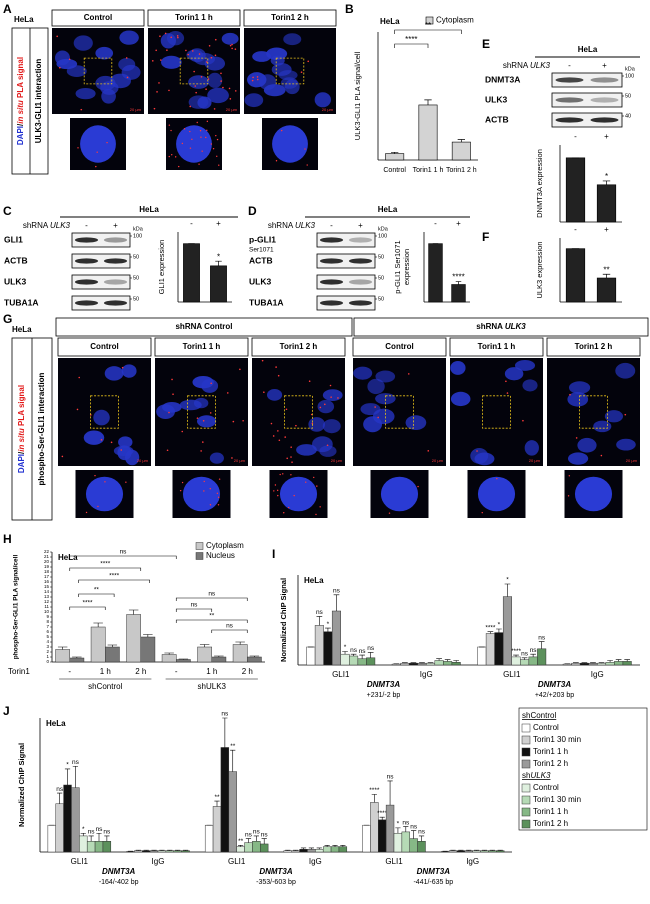 This screenshot has height=904, width=650. I want to click on lane-label: -, so click(331, 225).